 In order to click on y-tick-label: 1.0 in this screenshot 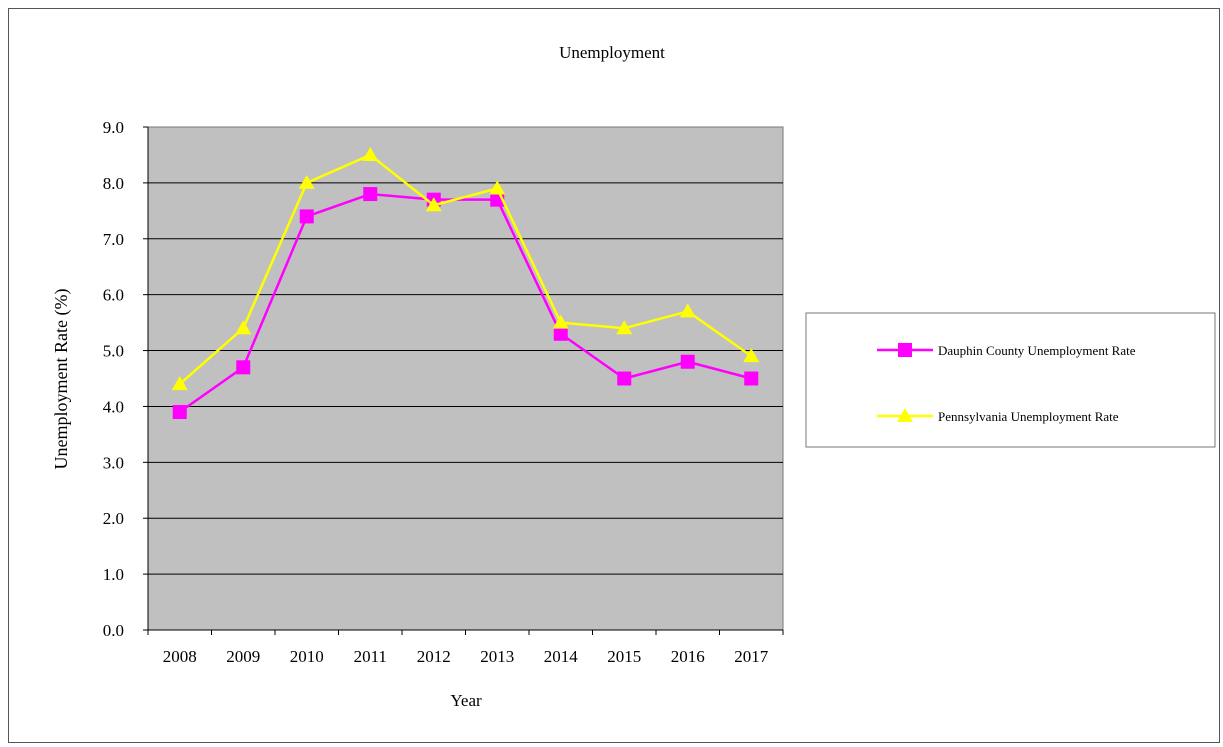, I will do `click(113, 574)`.